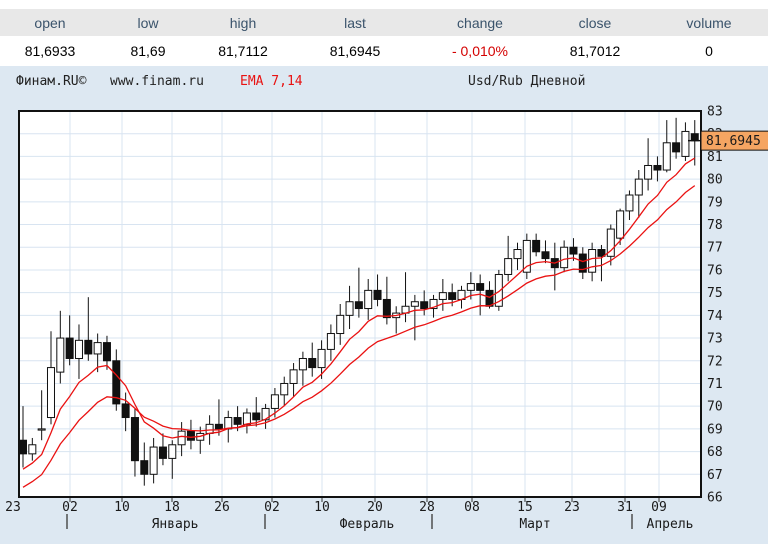  Describe the element at coordinates (367, 524) in the screenshot. I see `x-axis-month-label: Февраль` at that location.